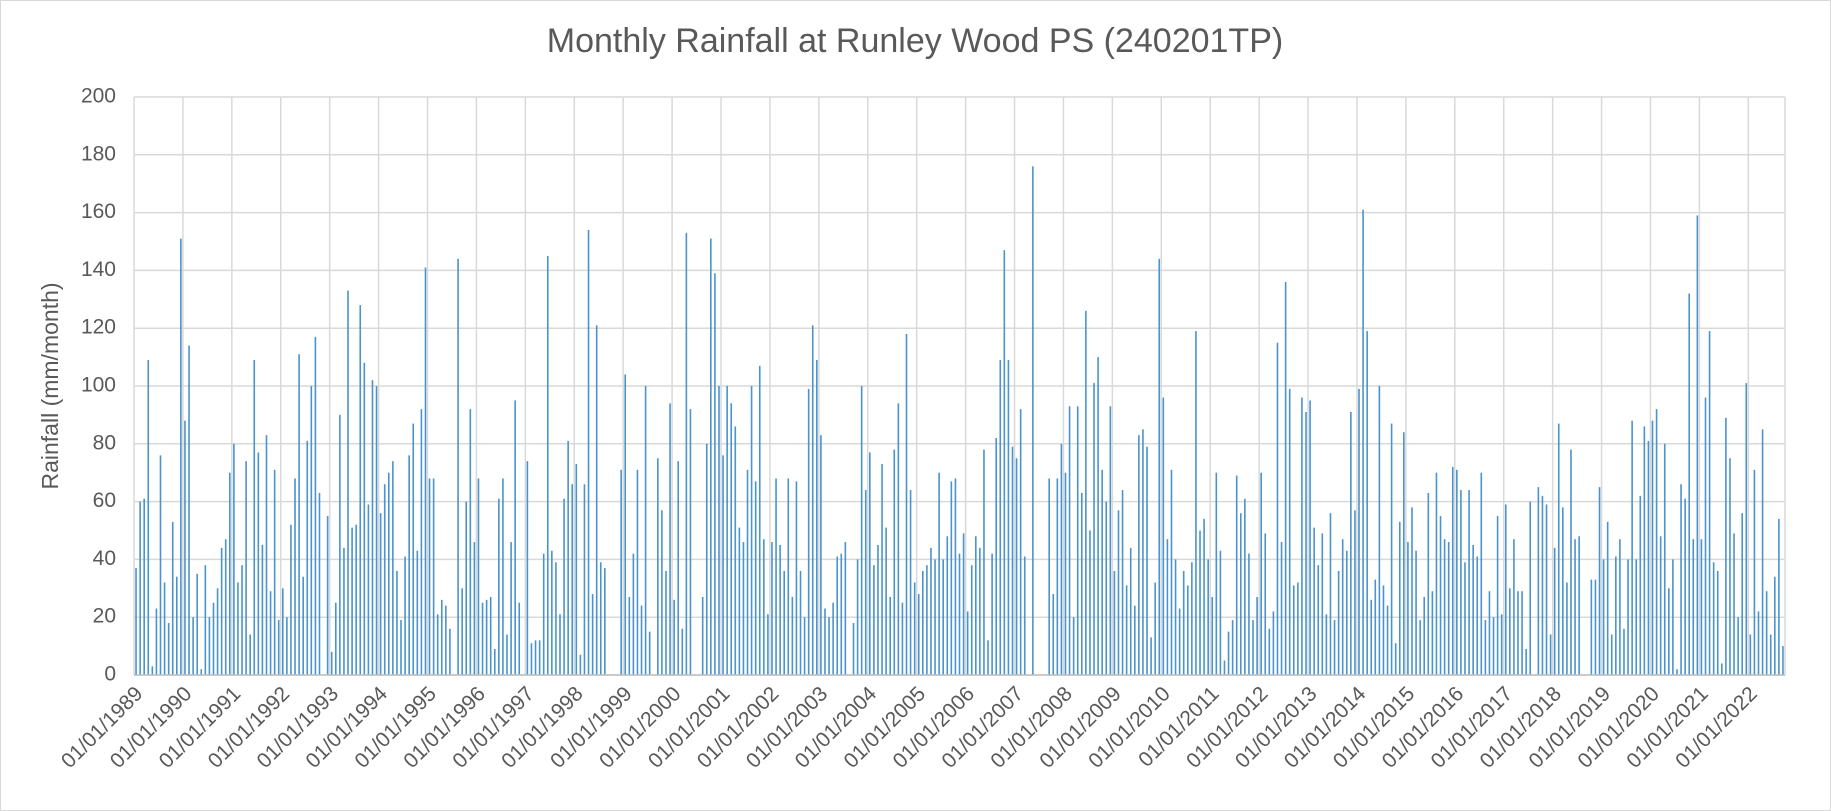 Image resolution: width=1831 pixels, height=811 pixels. What do you see at coordinates (98, 385) in the screenshot?
I see `y-tick-label: 100` at bounding box center [98, 385].